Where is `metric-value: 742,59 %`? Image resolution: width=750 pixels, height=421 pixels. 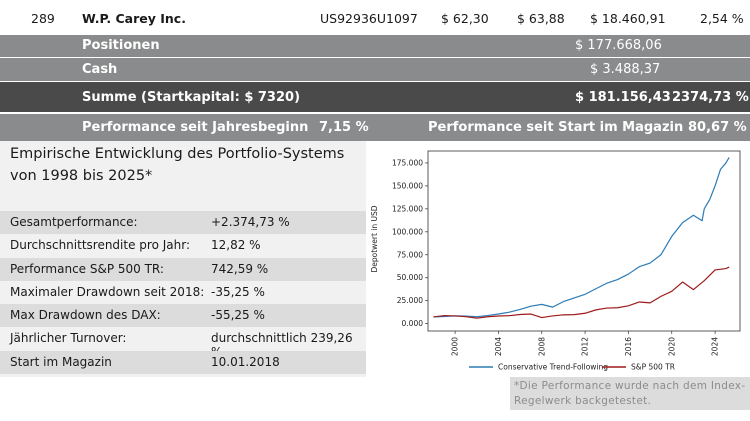 metric-value: 742,59 % is located at coordinates (240, 268).